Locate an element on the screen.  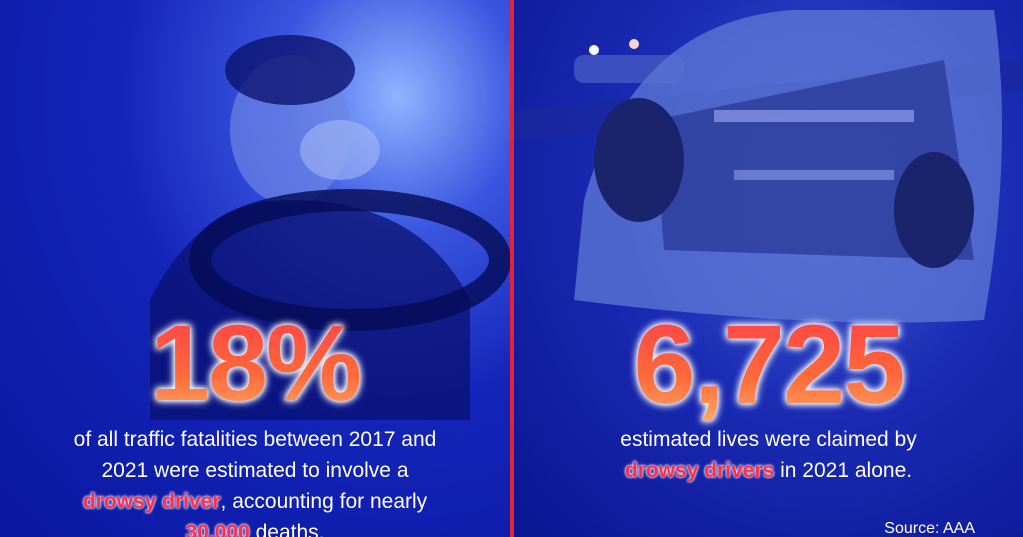
stat: 6,725 is located at coordinates (768, 364).